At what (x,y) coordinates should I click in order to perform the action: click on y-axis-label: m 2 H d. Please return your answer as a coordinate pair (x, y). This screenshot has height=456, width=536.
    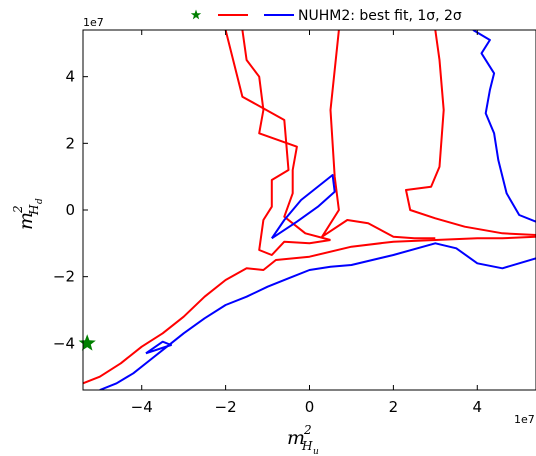
    Looking at the image, I should click on (28, 214).